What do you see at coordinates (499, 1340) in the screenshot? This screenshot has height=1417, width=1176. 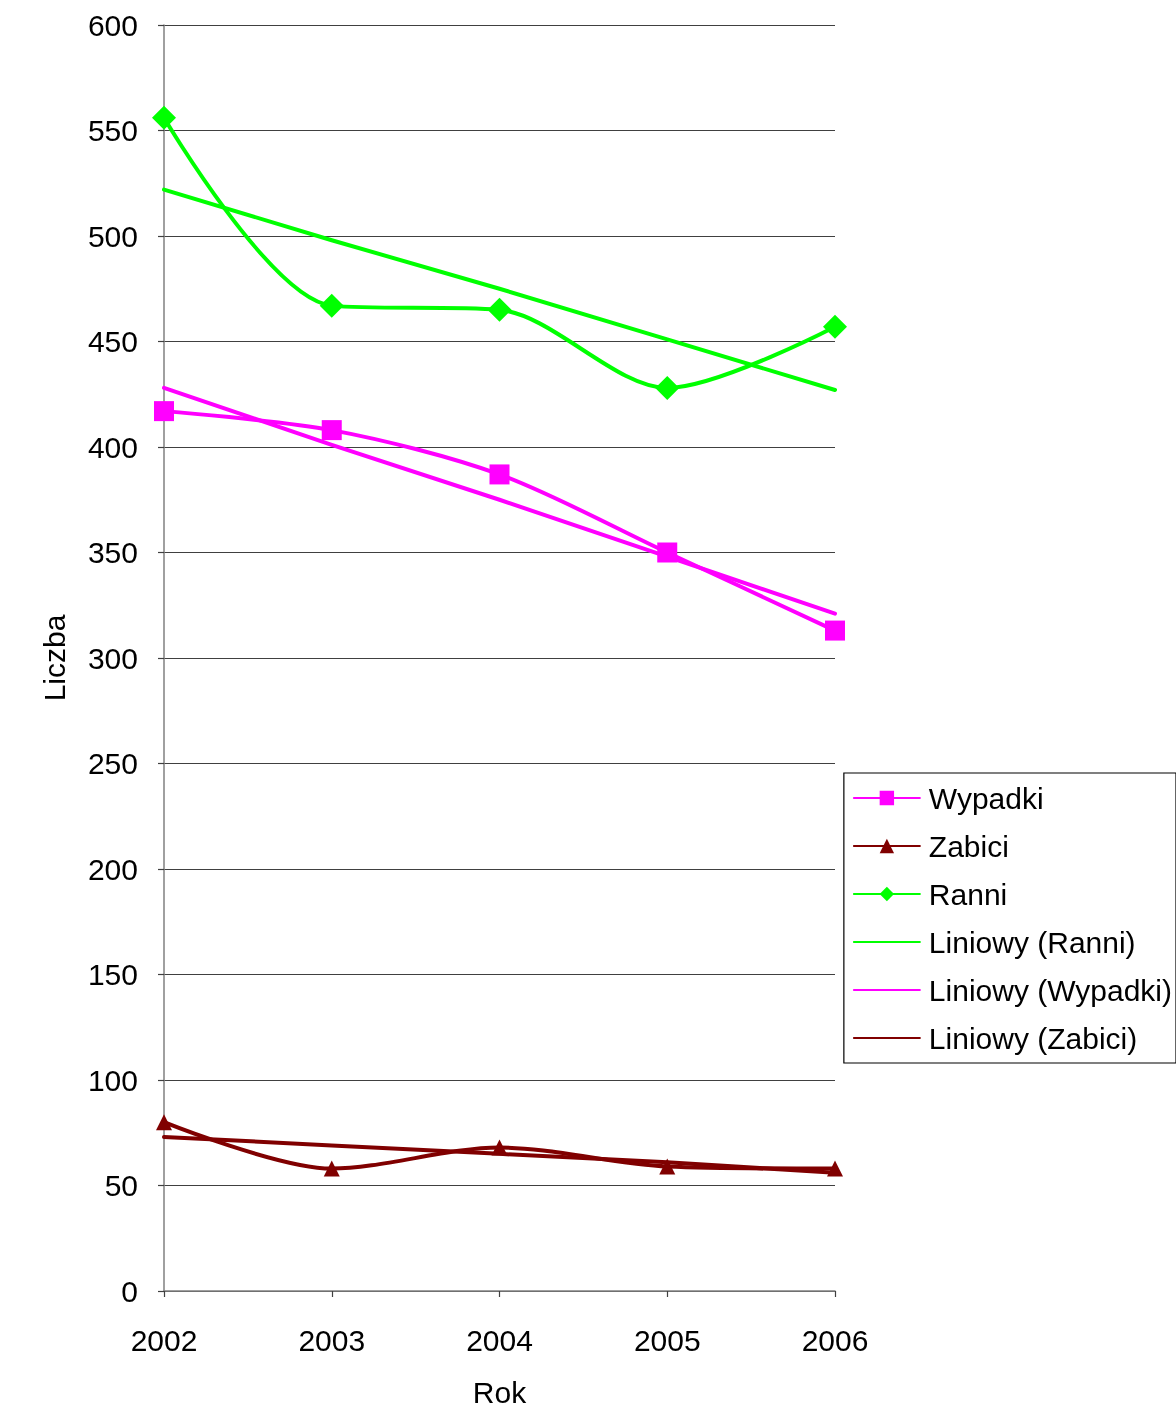 I see `x-tick-label: 2004` at bounding box center [499, 1340].